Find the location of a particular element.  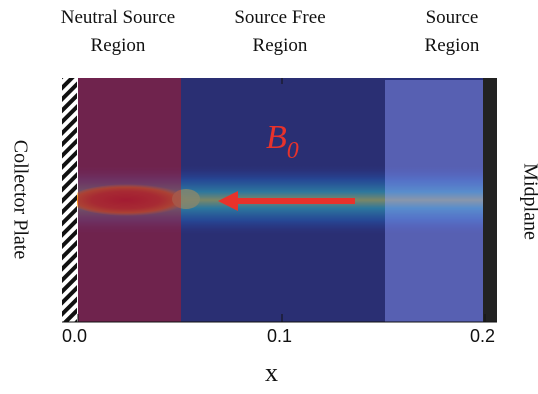

midplane-wall is located at coordinates (490, 200).